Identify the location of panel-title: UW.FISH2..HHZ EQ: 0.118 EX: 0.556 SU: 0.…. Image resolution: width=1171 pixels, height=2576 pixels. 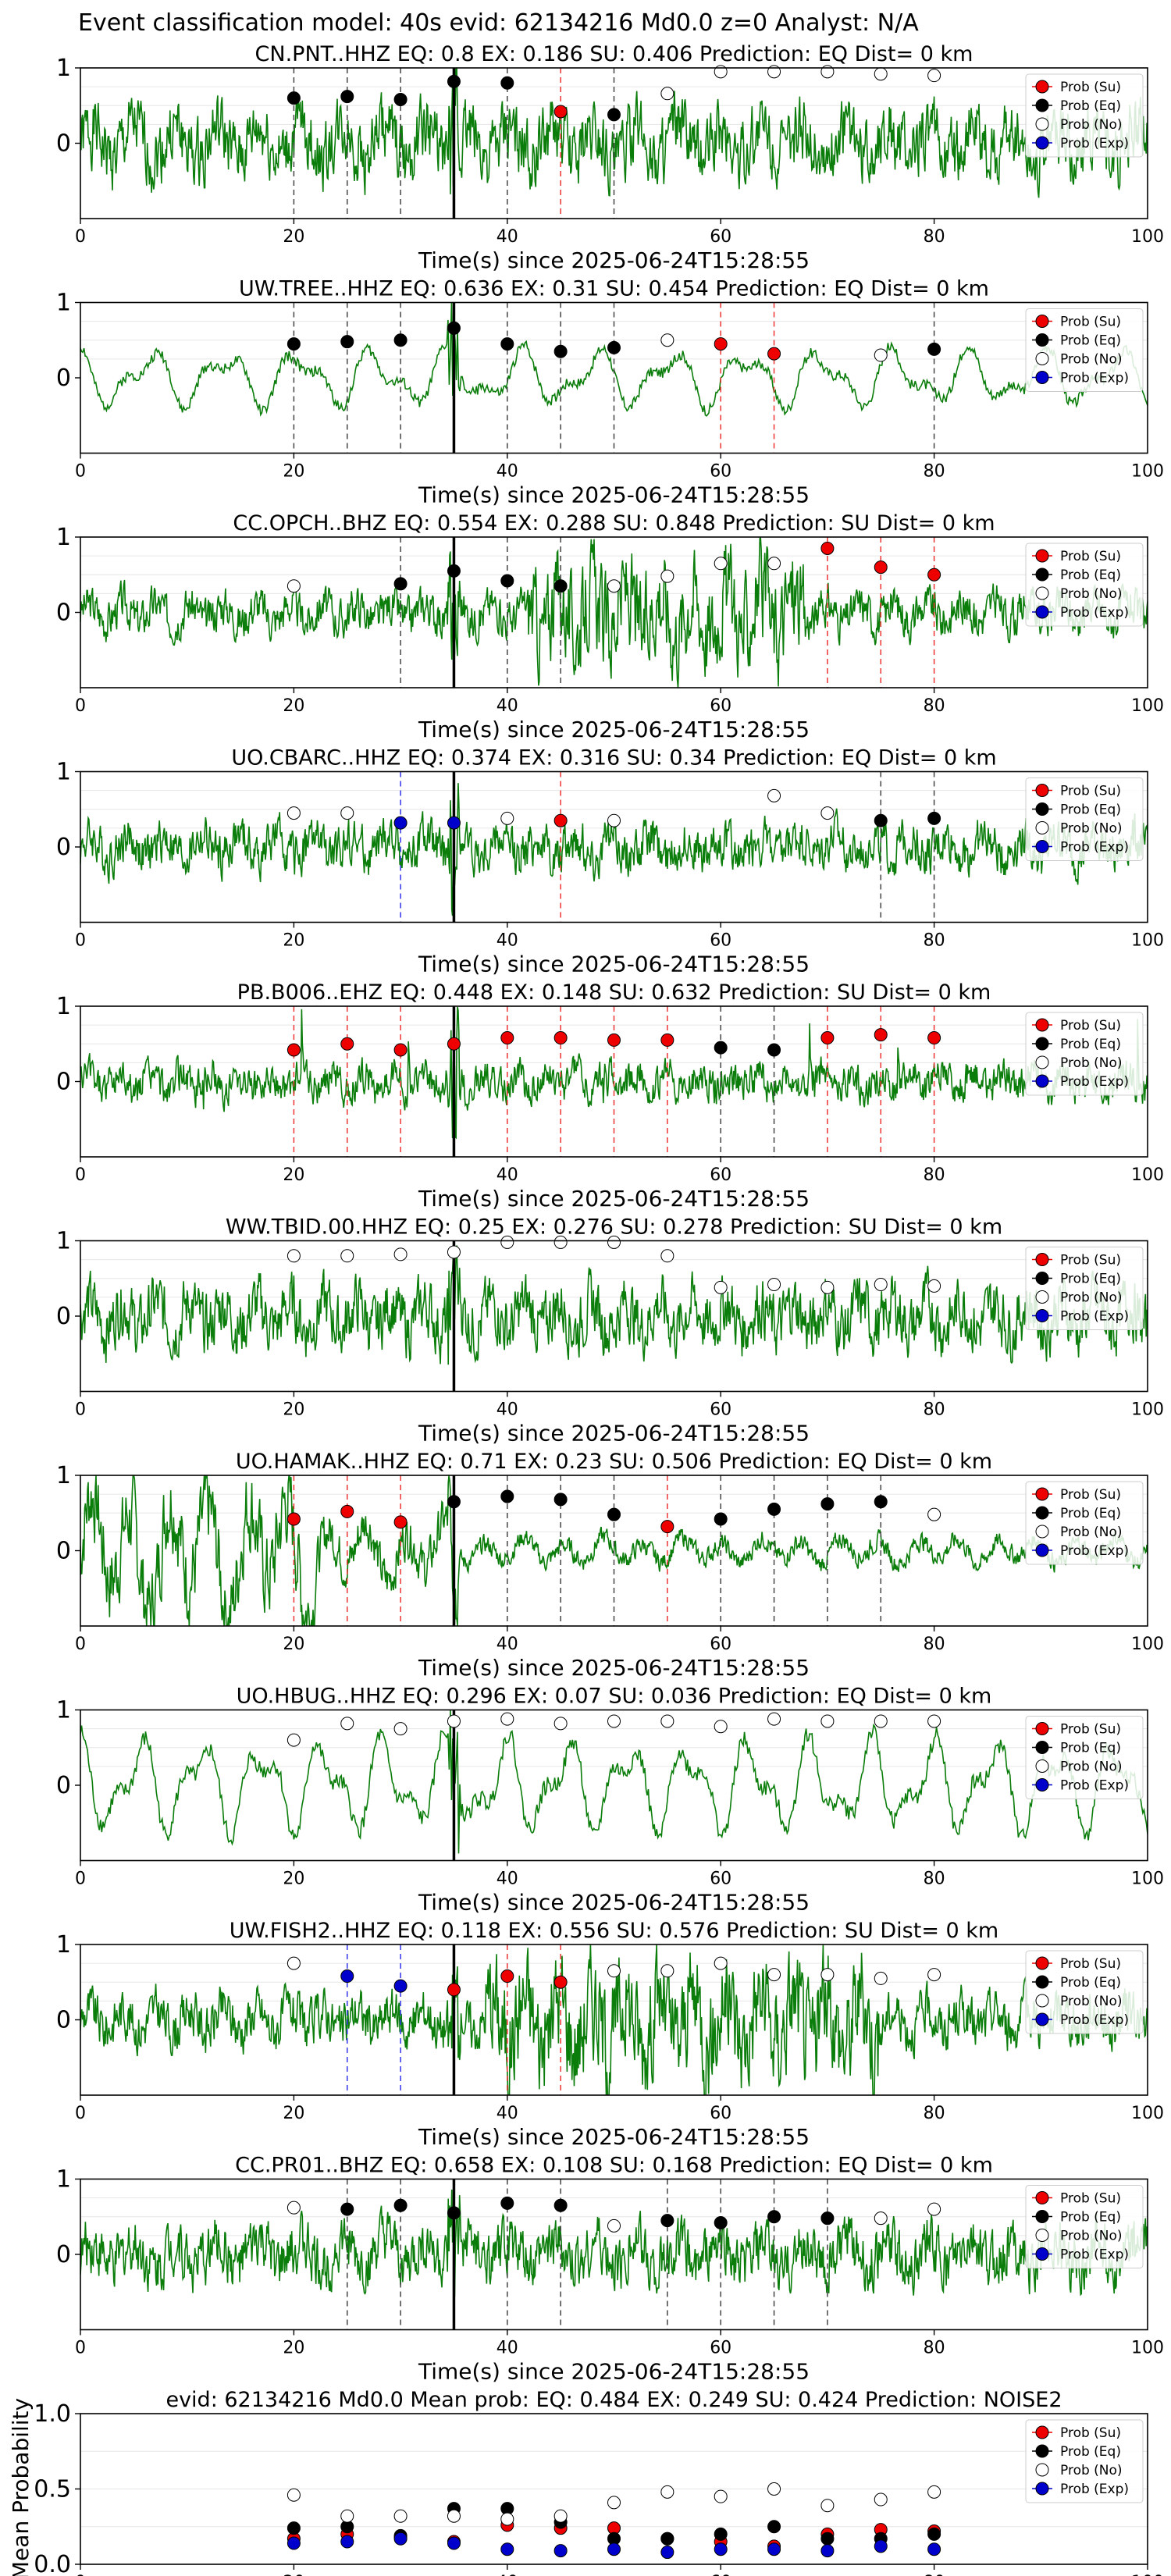
(614, 1931).